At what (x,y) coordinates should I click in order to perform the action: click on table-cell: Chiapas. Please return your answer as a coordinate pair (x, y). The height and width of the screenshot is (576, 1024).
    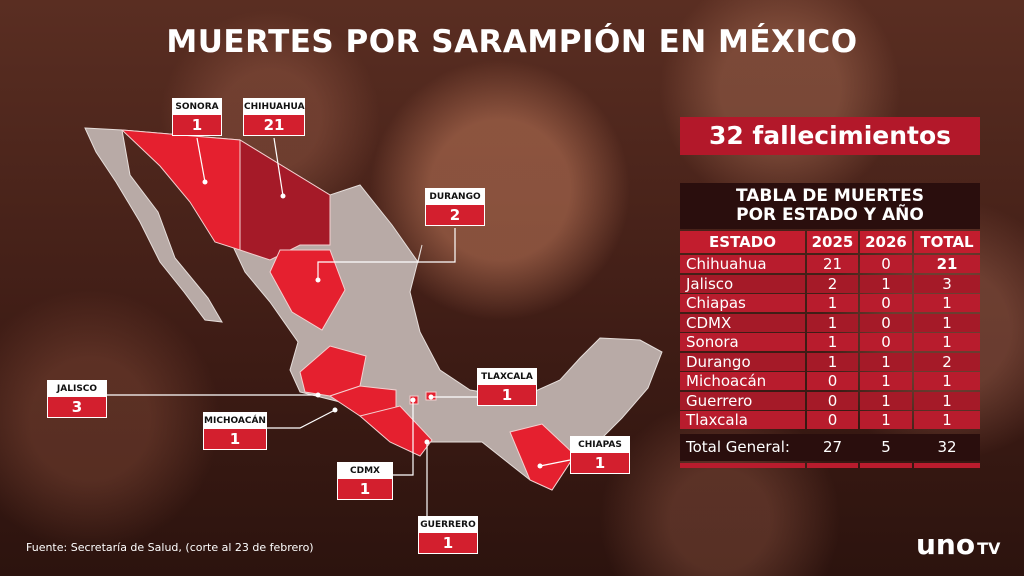
    Looking at the image, I should click on (742, 303).